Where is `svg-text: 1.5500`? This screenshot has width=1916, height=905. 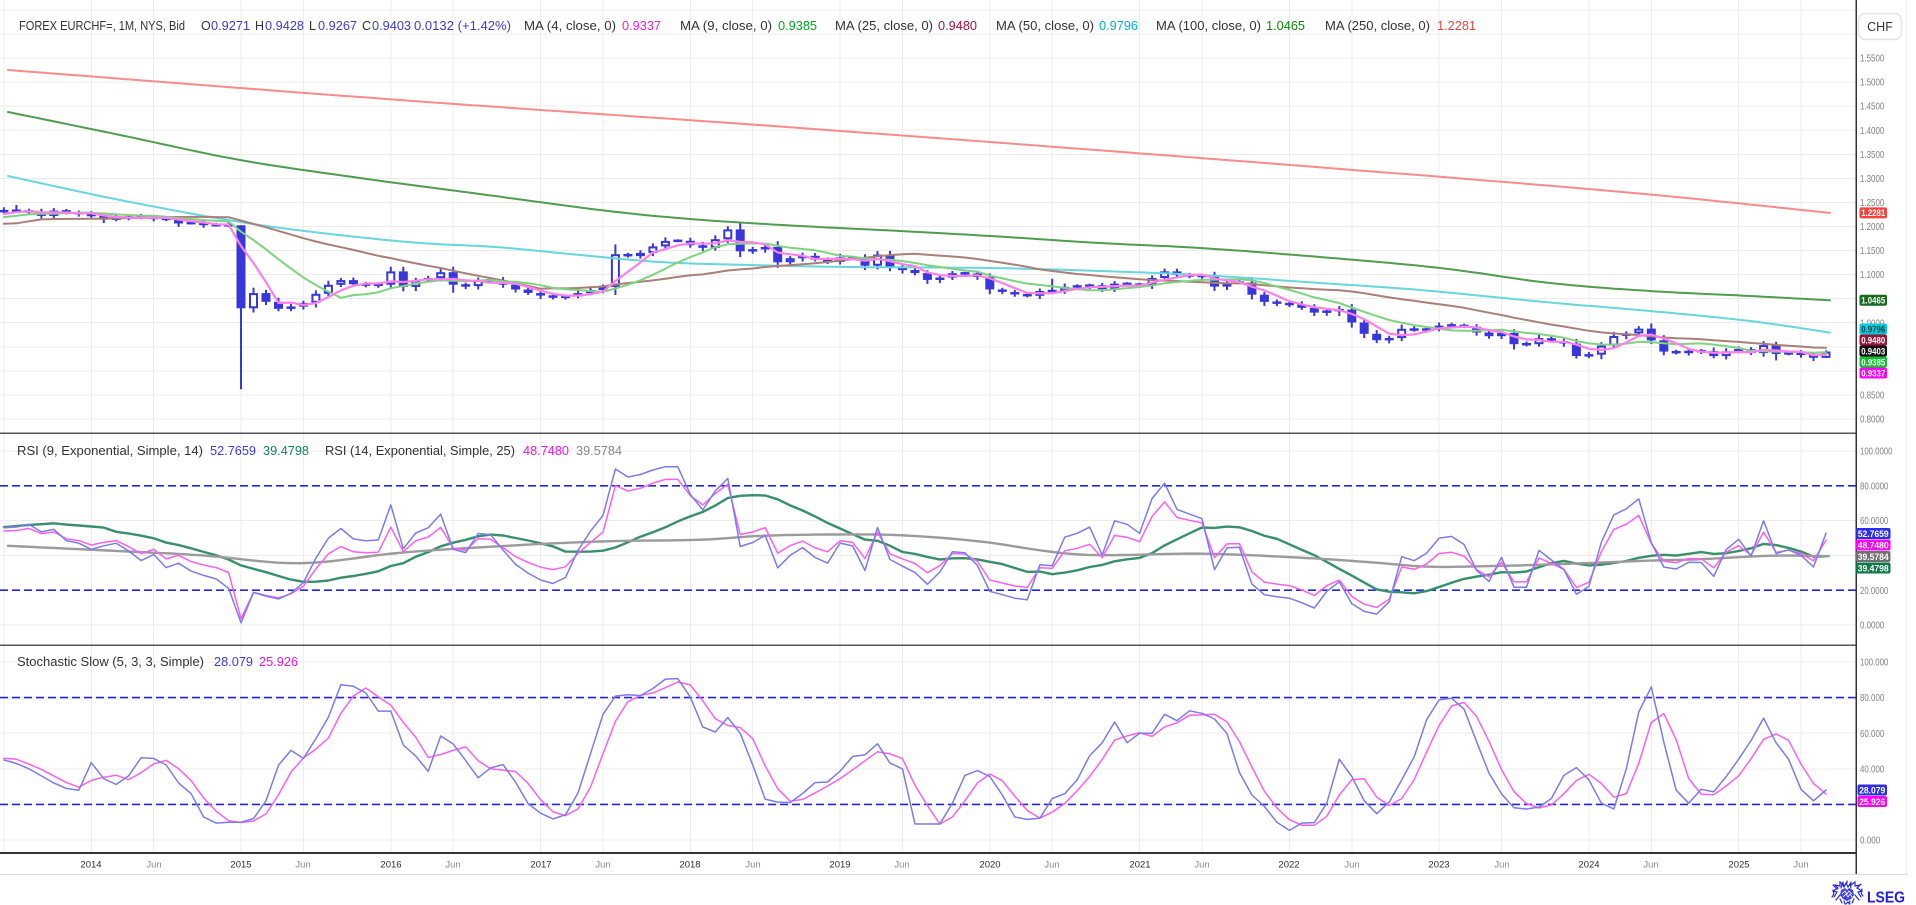
svg-text: 1.5500 is located at coordinates (1872, 59).